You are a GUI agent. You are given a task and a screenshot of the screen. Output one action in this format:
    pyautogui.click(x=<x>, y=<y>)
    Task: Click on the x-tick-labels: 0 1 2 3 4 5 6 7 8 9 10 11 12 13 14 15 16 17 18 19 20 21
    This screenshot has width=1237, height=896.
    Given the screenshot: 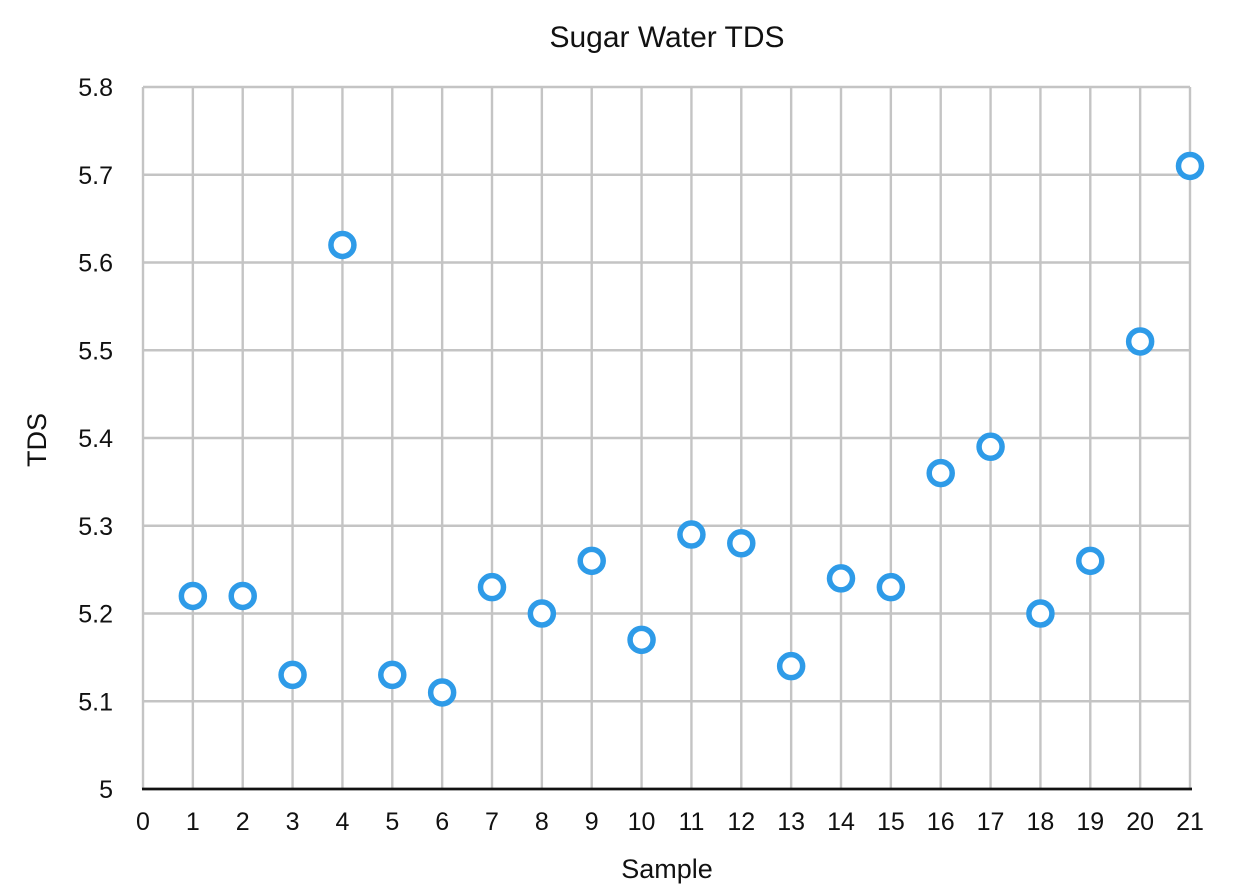 What is the action you would take?
    pyautogui.click(x=670, y=822)
    